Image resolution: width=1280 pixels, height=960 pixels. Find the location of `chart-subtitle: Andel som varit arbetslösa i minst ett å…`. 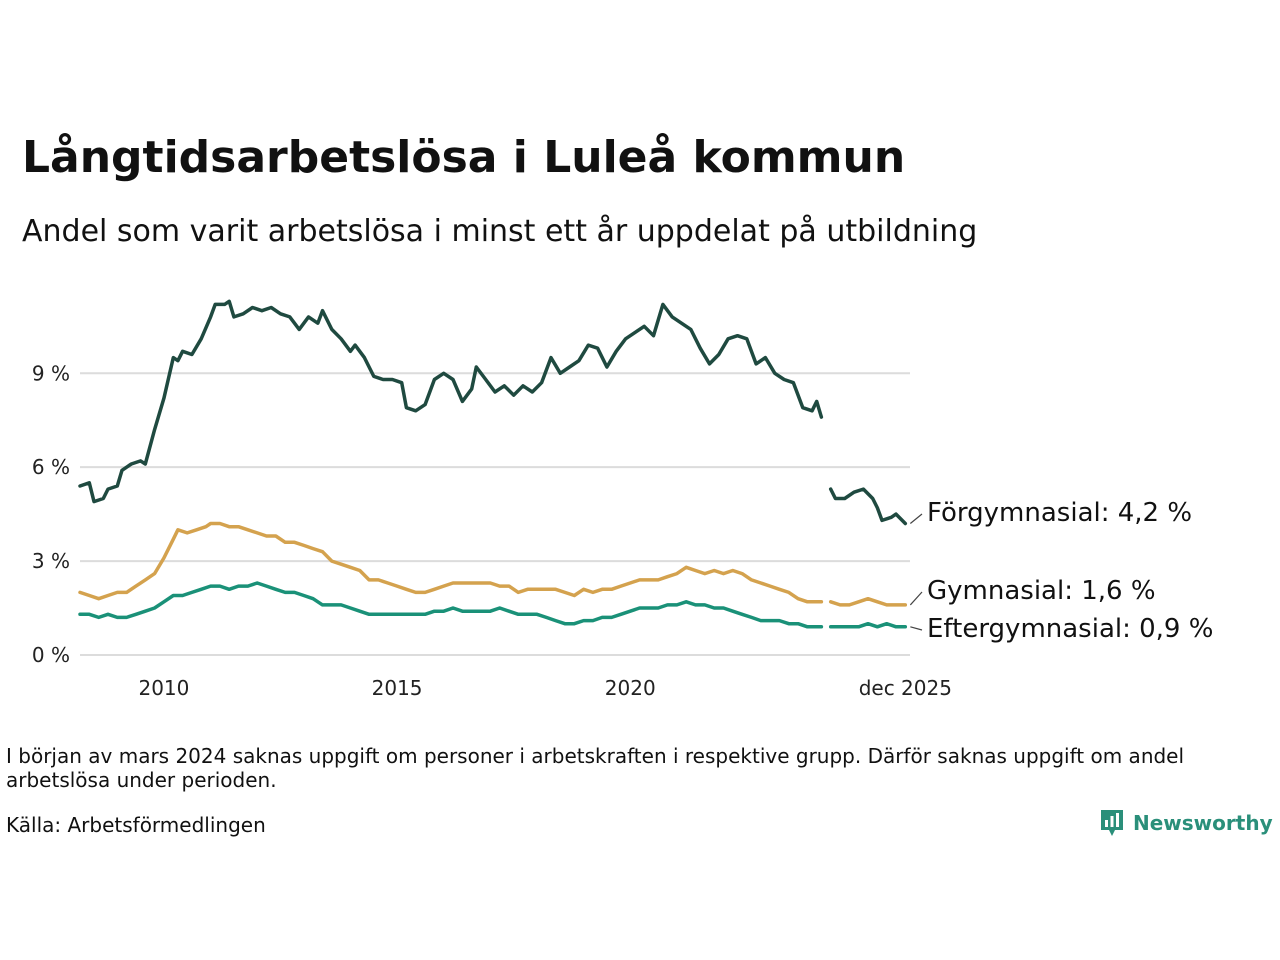

chart-subtitle: Andel som varit arbetslösa i minst ett å… is located at coordinates (500, 231).